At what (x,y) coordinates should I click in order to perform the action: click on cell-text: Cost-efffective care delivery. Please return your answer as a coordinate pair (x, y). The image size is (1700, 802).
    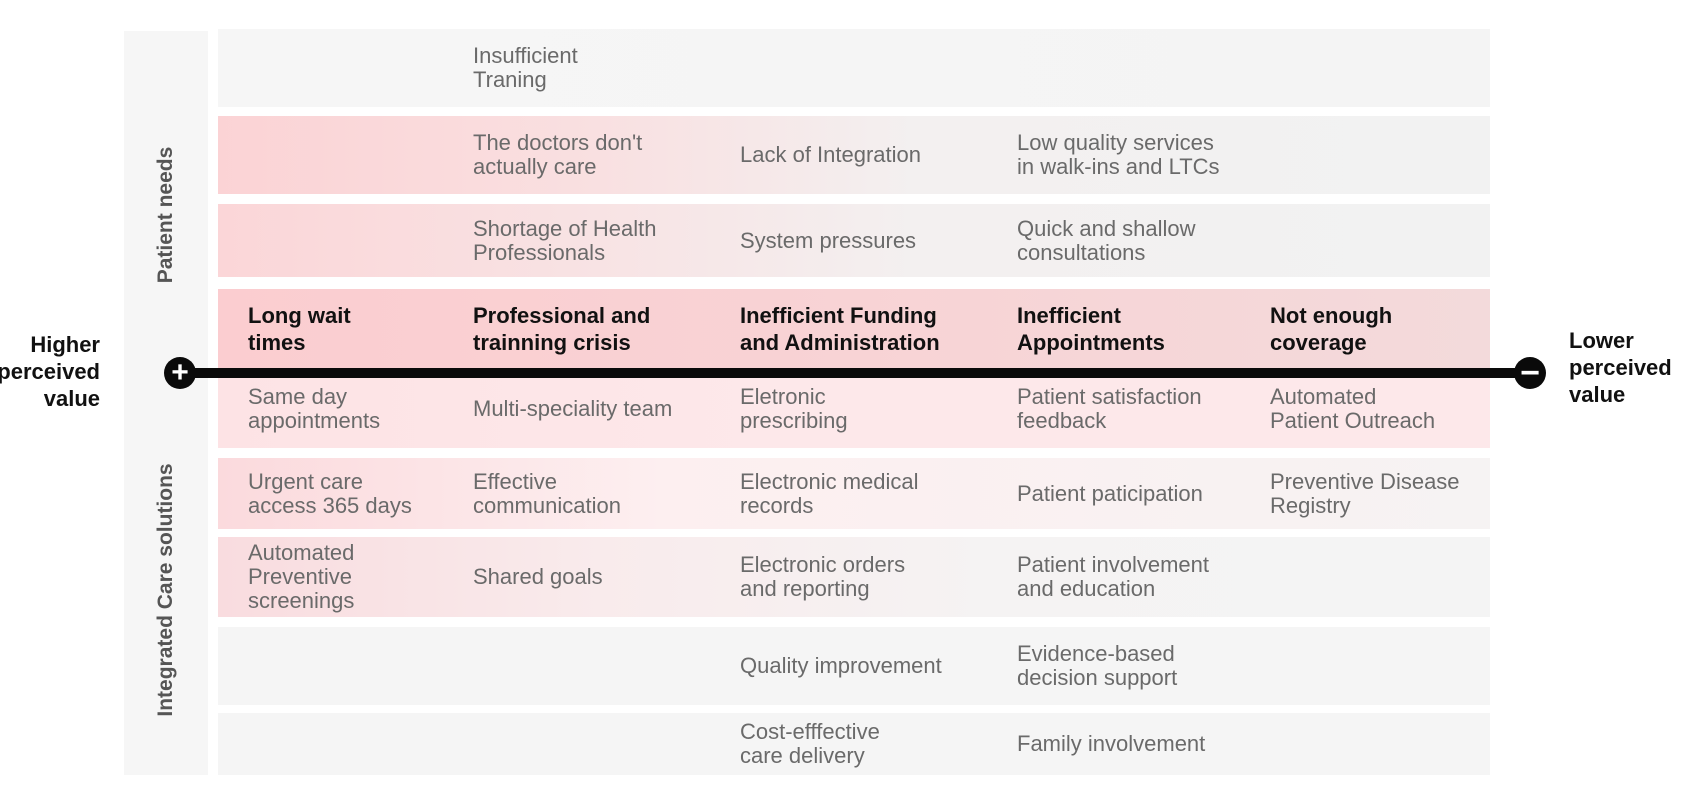
    Looking at the image, I should click on (810, 743).